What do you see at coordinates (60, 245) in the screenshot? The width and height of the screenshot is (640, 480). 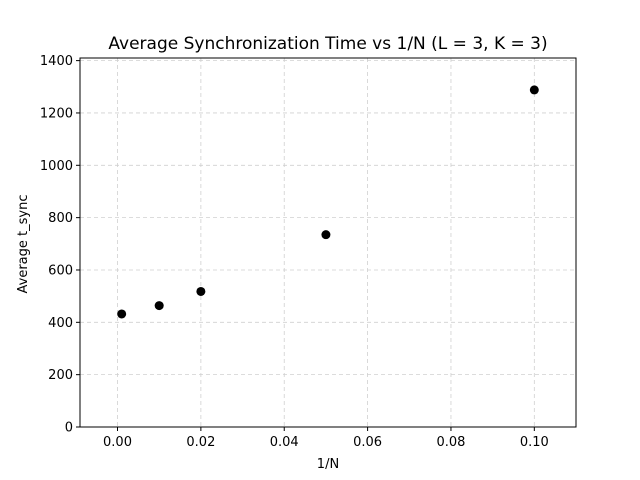 I see `y-axis-ticks: 0 200 400 600 800 1000 1200 1400` at bounding box center [60, 245].